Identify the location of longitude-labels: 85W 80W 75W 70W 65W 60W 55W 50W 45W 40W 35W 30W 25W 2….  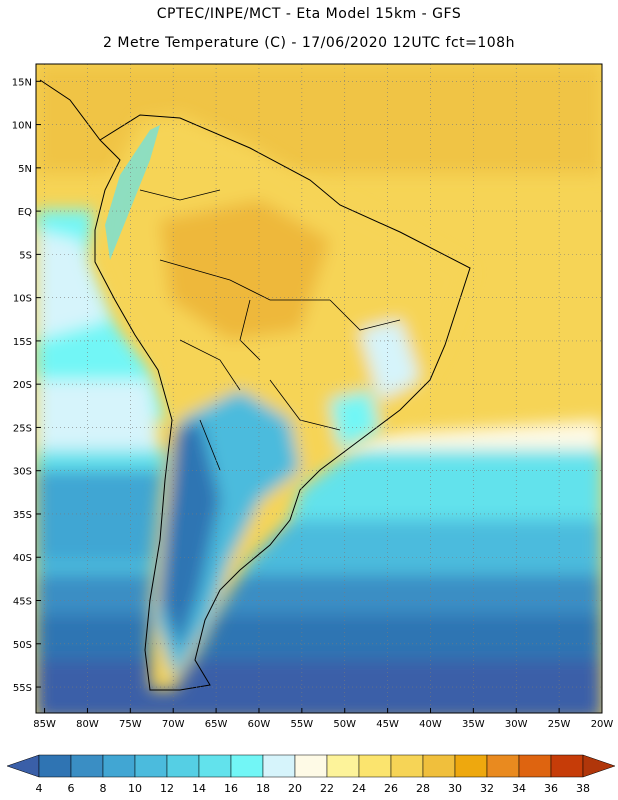
(323, 719).